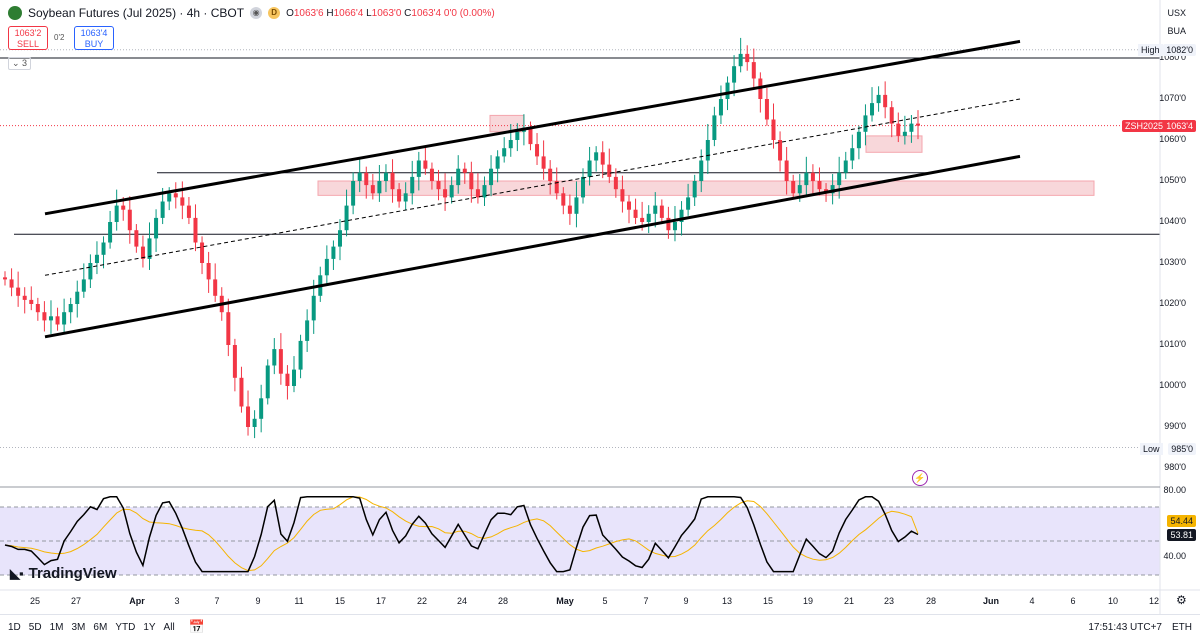 This screenshot has height=639, width=1200. What do you see at coordinates (169, 627) in the screenshot?
I see `range-button-all: All` at bounding box center [169, 627].